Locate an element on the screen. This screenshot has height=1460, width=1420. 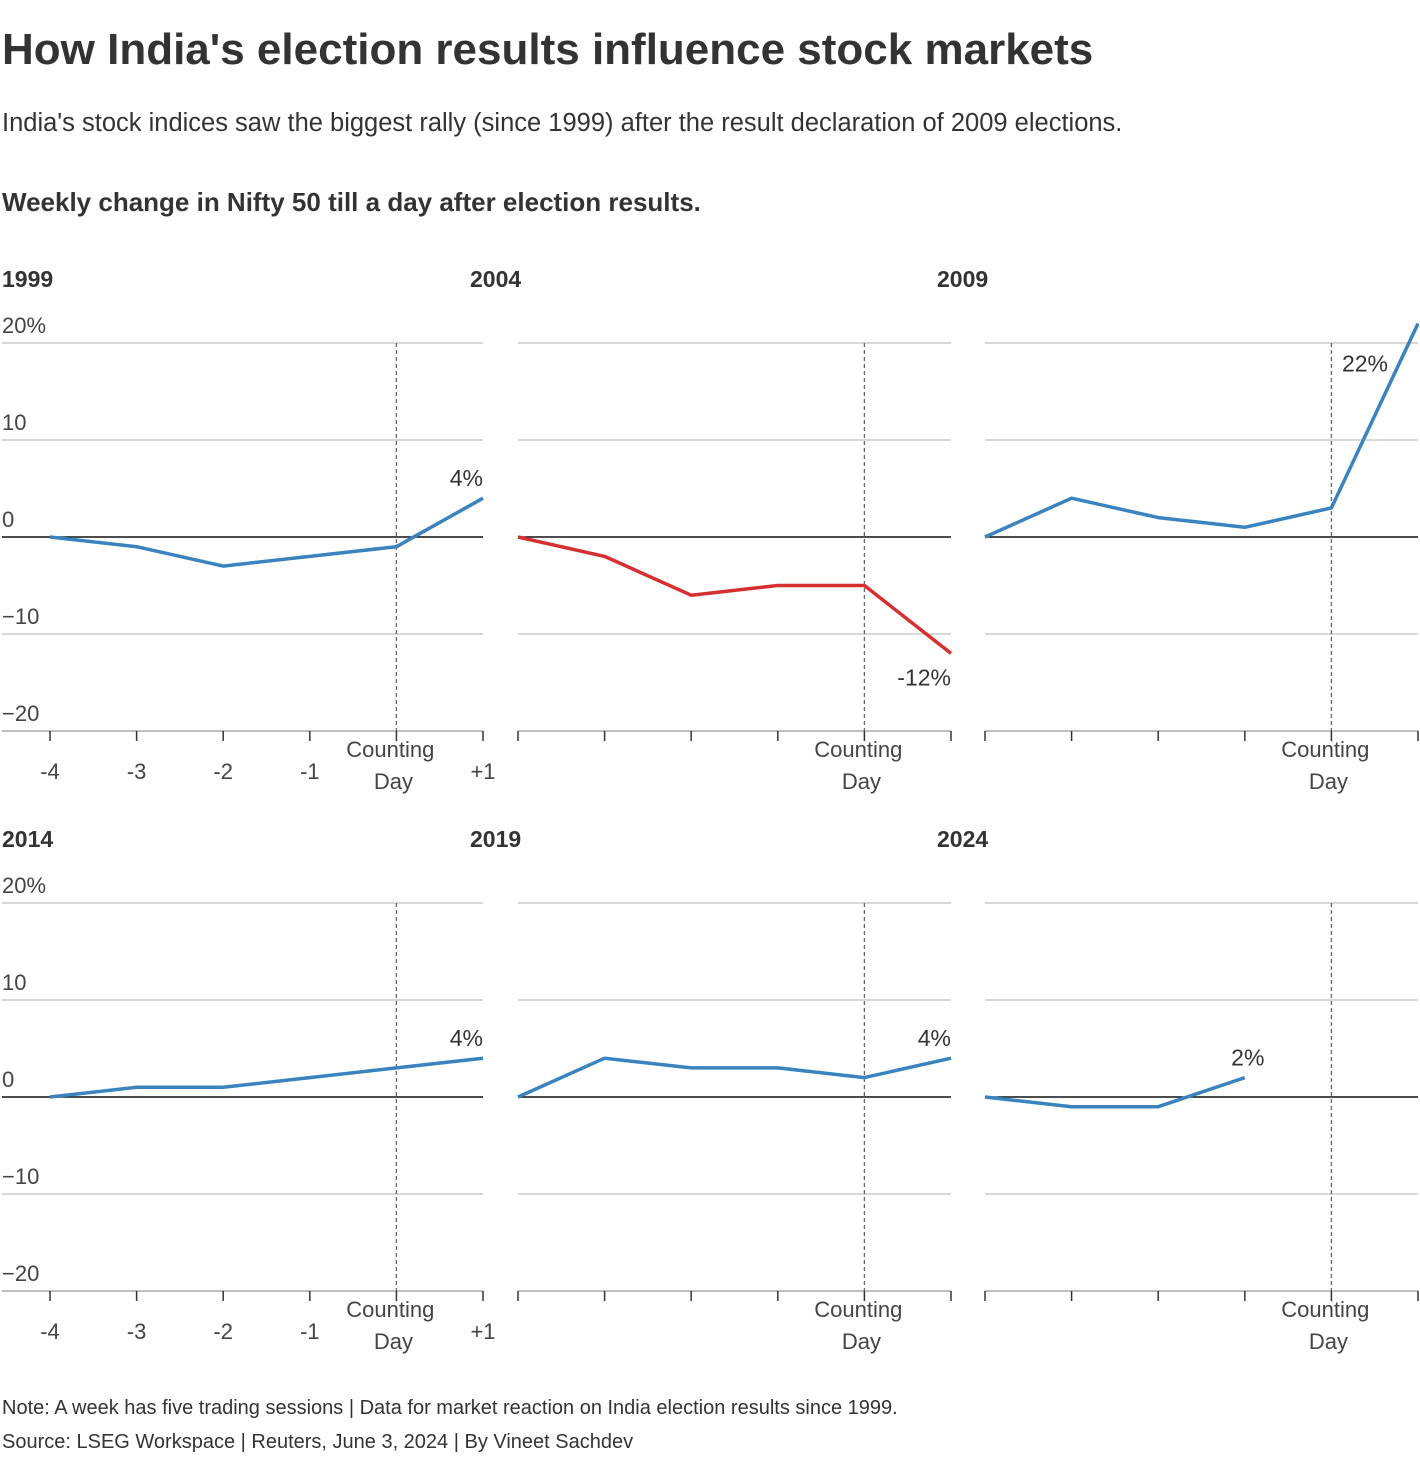
panel-title: 2004 is located at coordinates (495, 279).